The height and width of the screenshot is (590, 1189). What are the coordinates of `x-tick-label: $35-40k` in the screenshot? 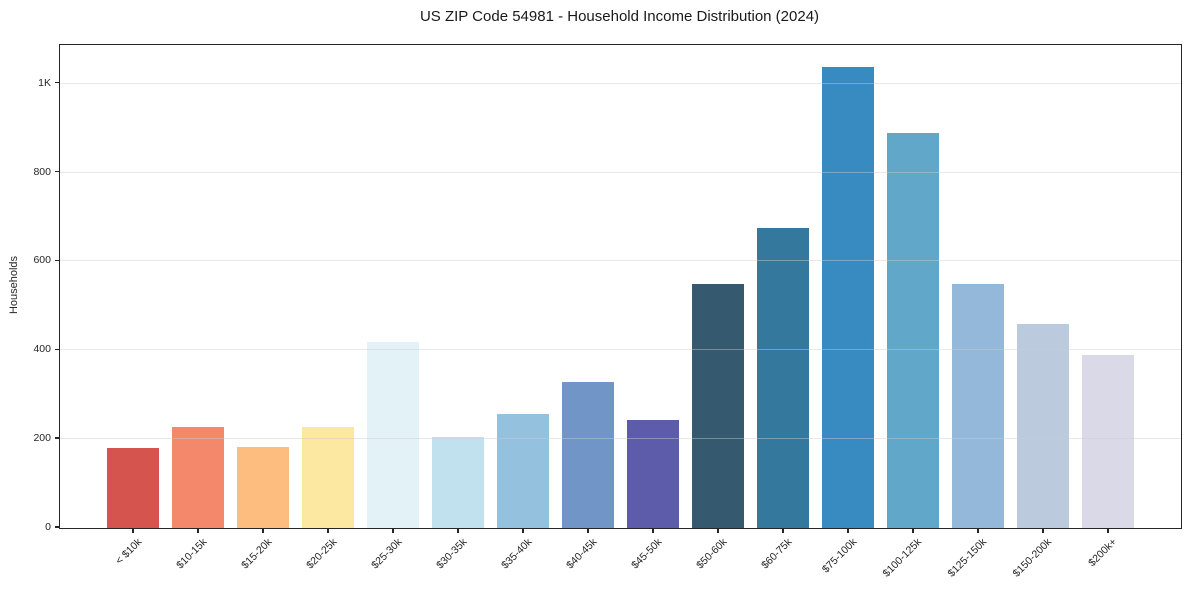 It's located at (517, 554).